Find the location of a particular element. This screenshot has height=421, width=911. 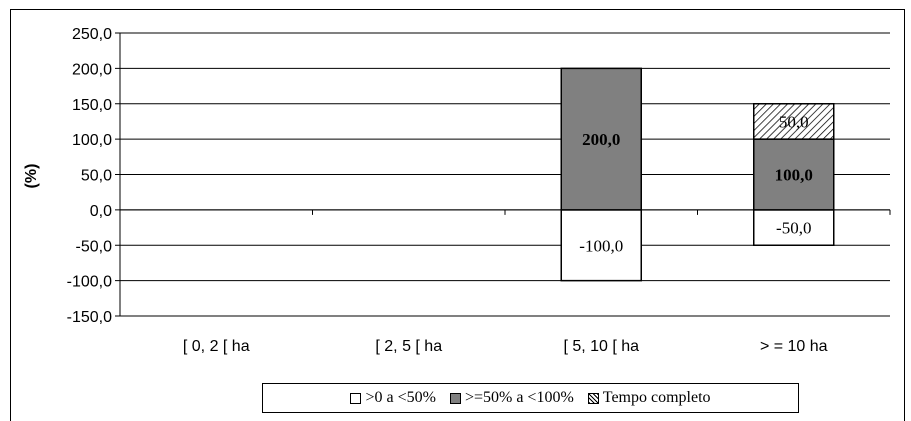

y-tick-label: 0,0 is located at coordinates (101, 211).